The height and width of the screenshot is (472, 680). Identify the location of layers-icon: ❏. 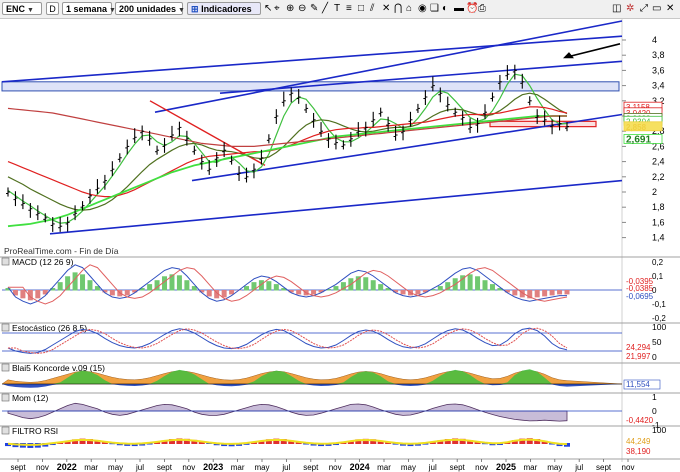
(434, 8).